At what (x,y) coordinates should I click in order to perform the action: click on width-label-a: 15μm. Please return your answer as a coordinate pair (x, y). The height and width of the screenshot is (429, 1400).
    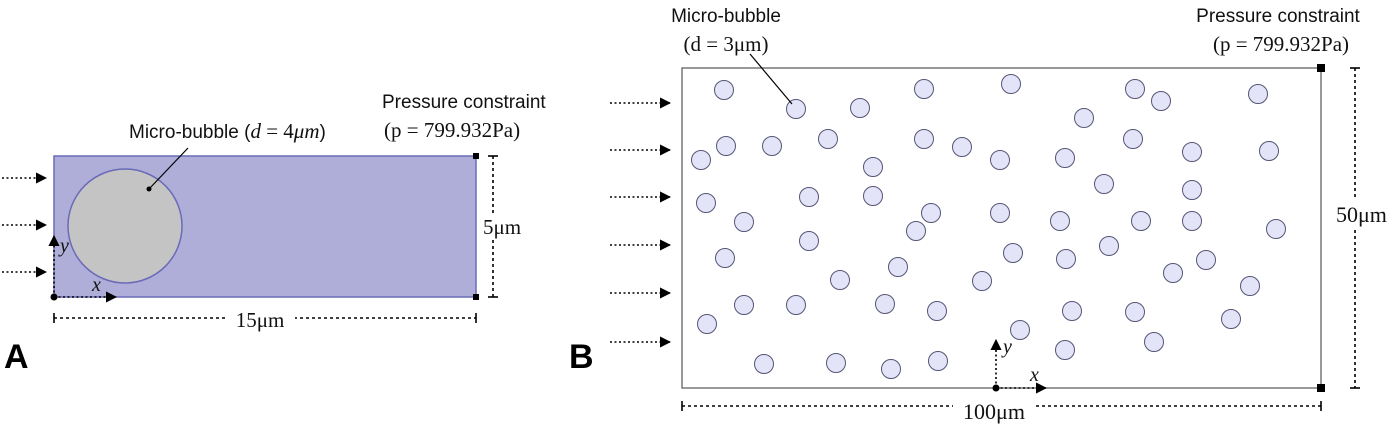
    Looking at the image, I should click on (260, 320).